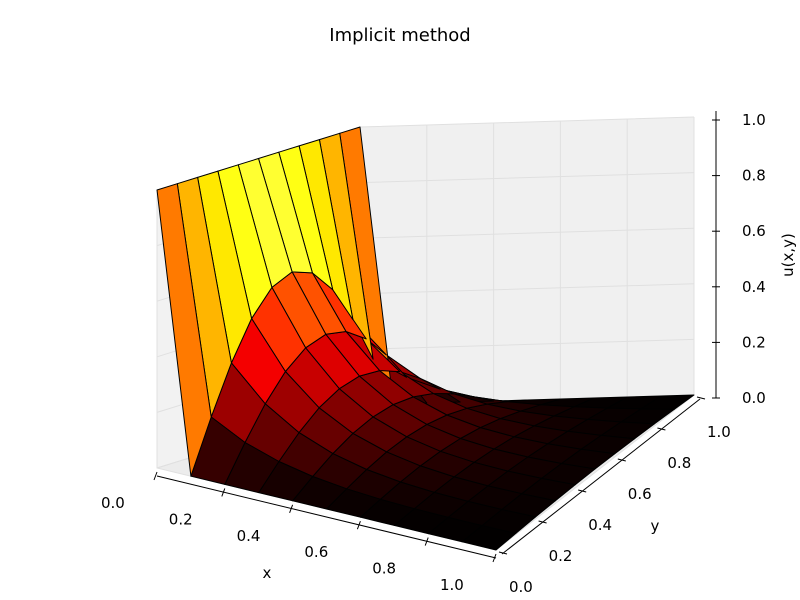 The image size is (800, 600). What do you see at coordinates (754, 176) in the screenshot?
I see `z-tick-label: 0.8` at bounding box center [754, 176].